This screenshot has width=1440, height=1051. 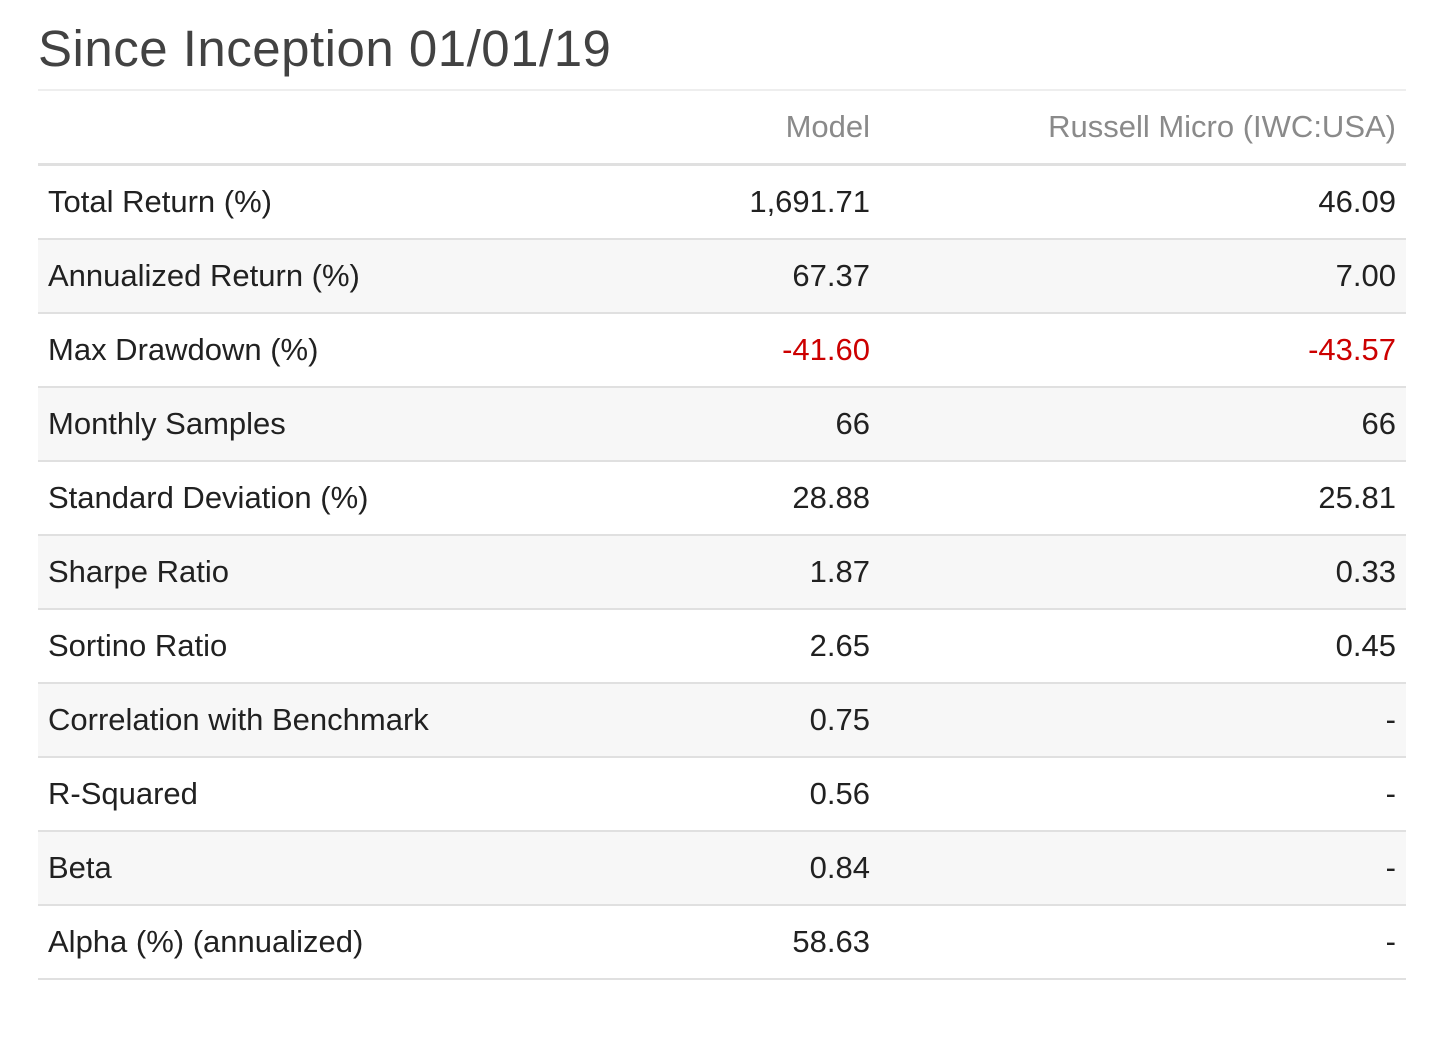 I want to click on header-row: Model Russell Micro (IWC:USA), so click(x=722, y=128).